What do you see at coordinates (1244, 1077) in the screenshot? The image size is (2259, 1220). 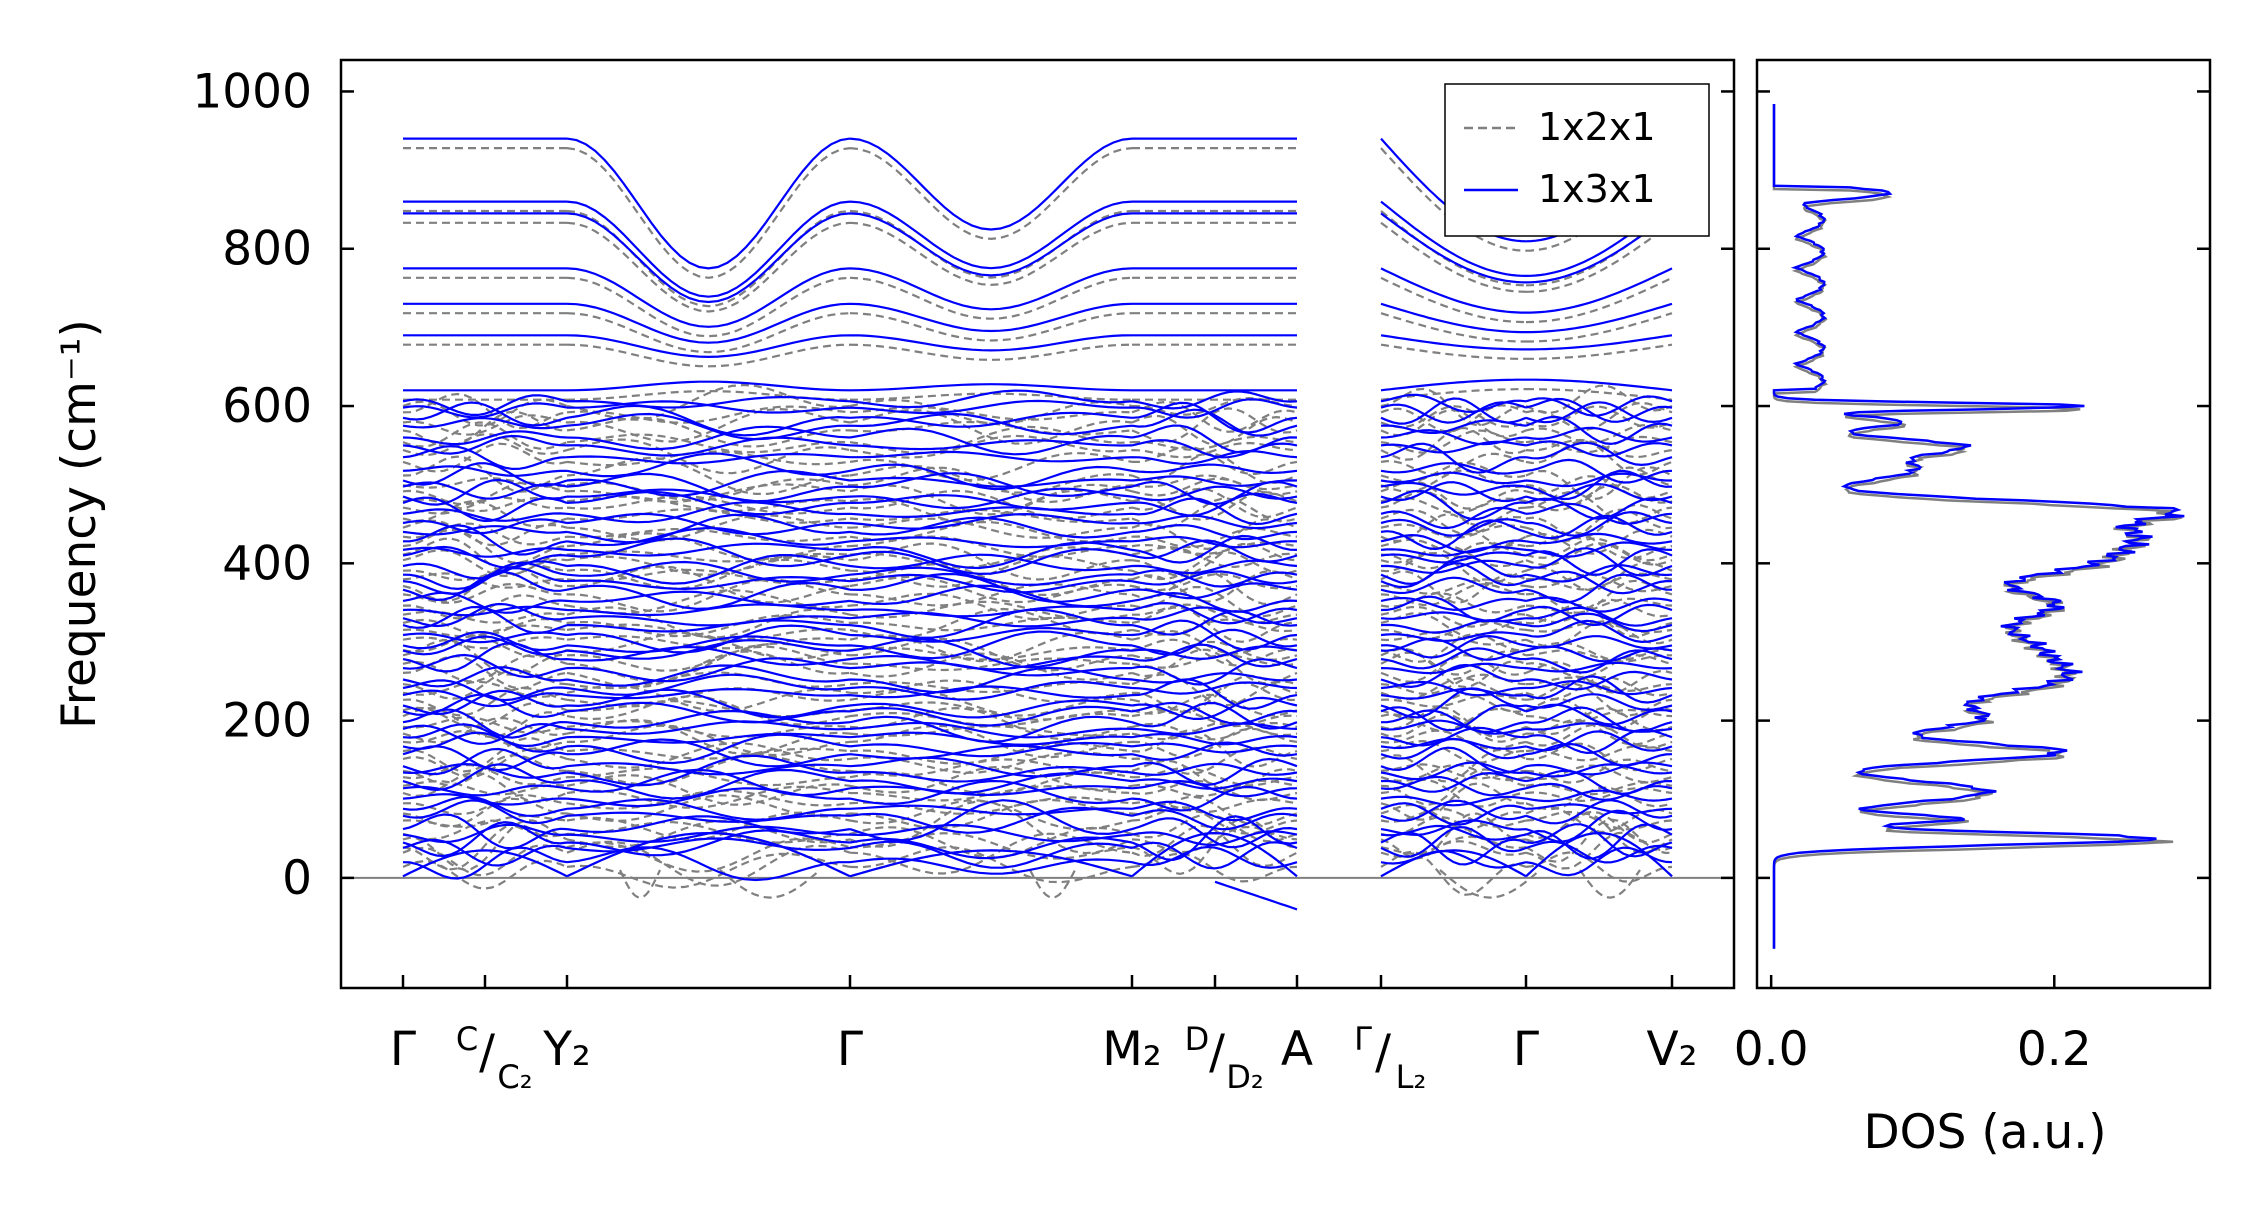 I see `svg-text: D₂` at bounding box center [1244, 1077].